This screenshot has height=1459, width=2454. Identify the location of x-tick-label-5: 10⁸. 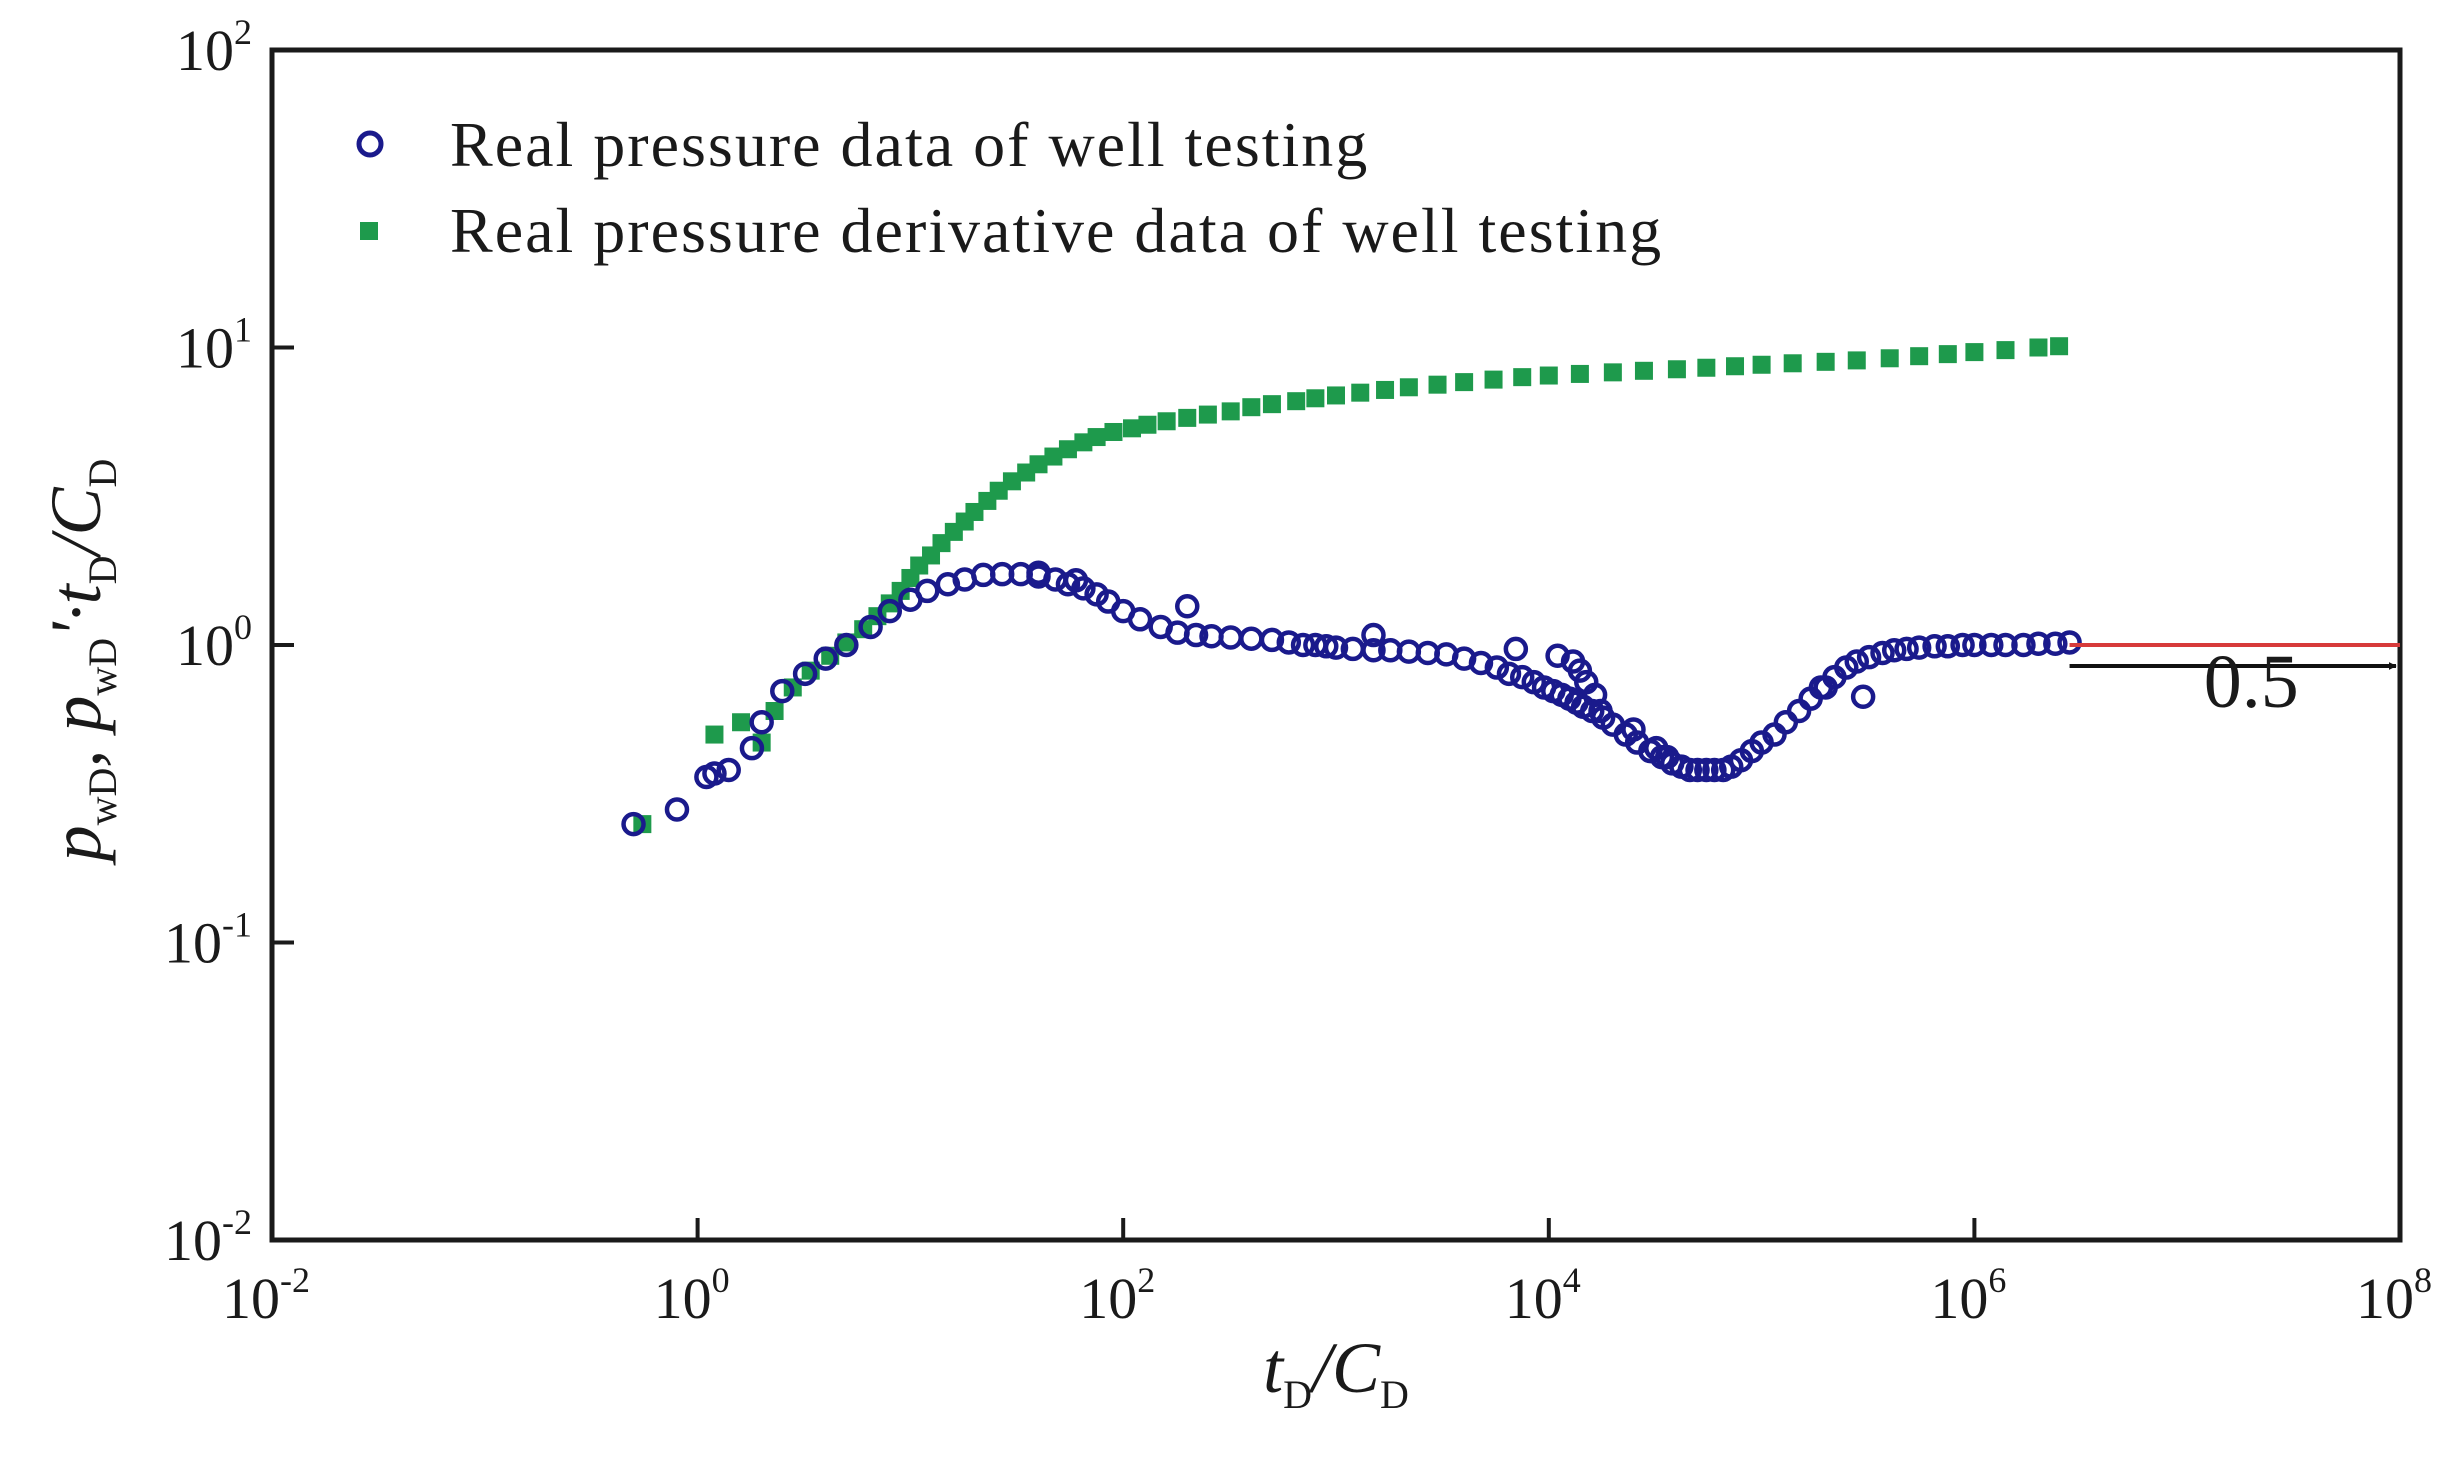
(2394, 1295).